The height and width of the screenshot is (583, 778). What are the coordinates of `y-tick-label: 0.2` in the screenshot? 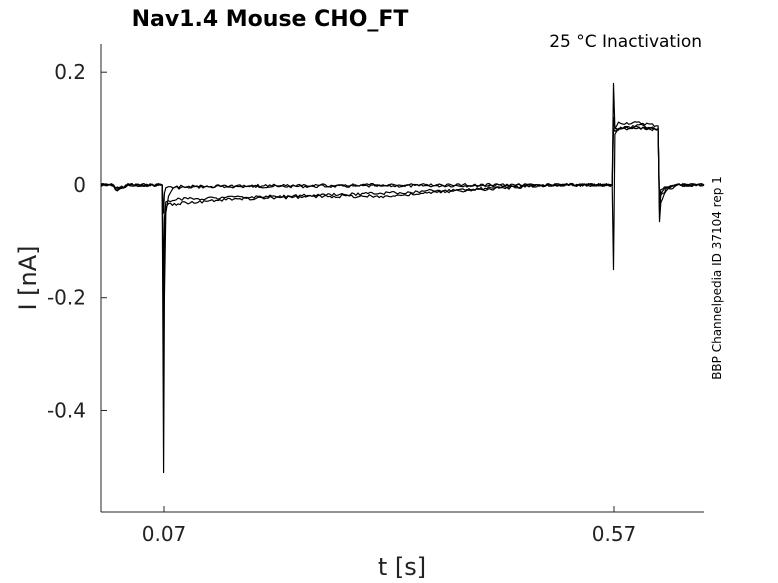 It's located at (70, 72).